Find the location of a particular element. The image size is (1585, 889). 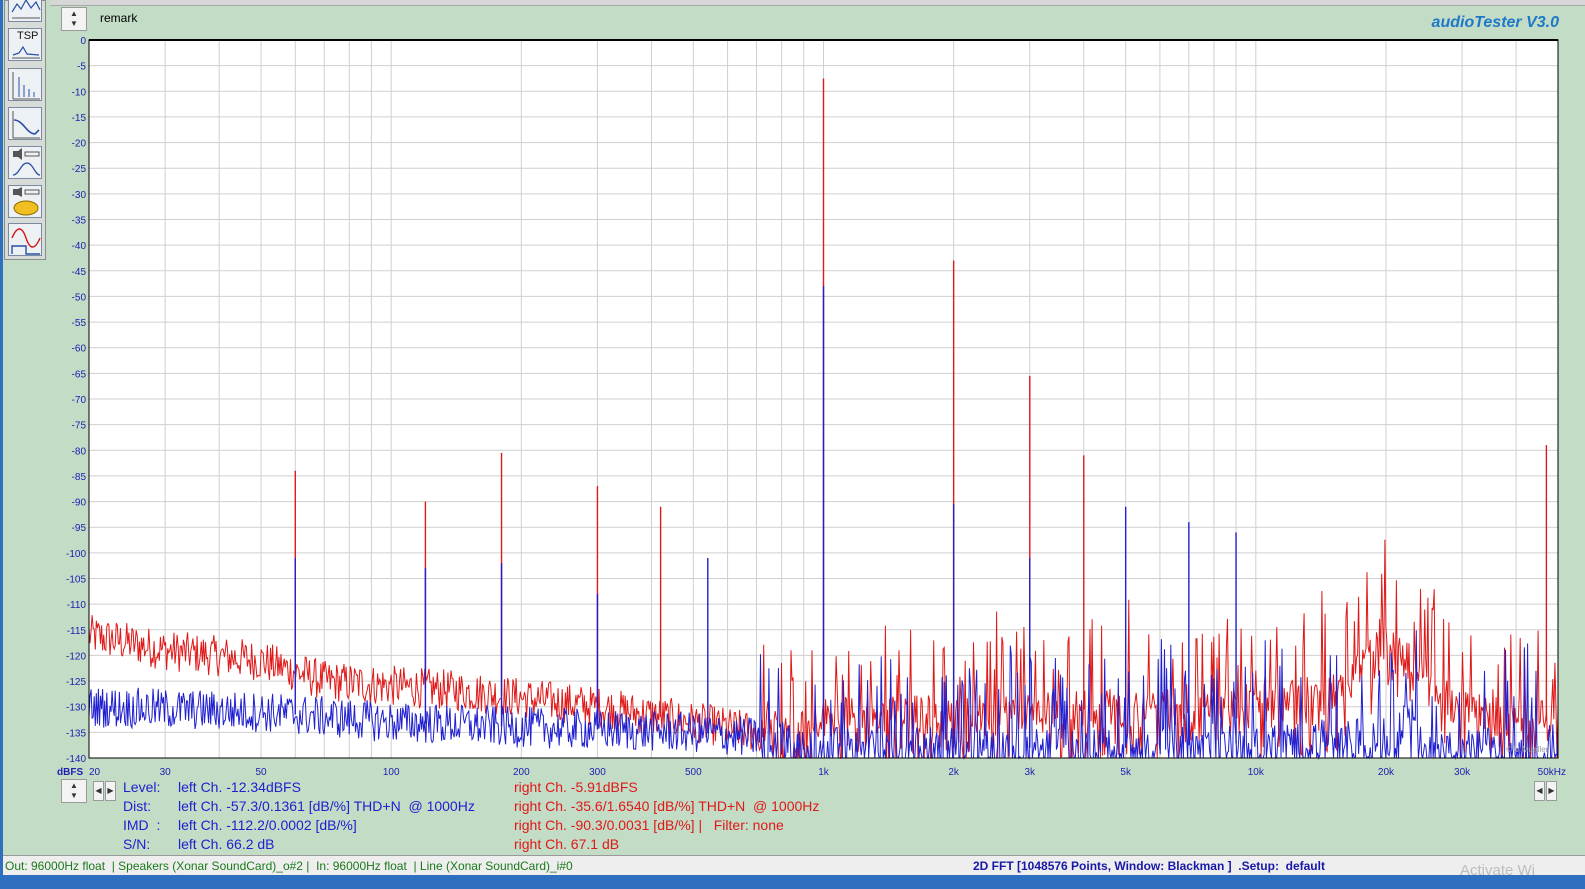

y-tick-label: -110 is located at coordinates (77, 605).